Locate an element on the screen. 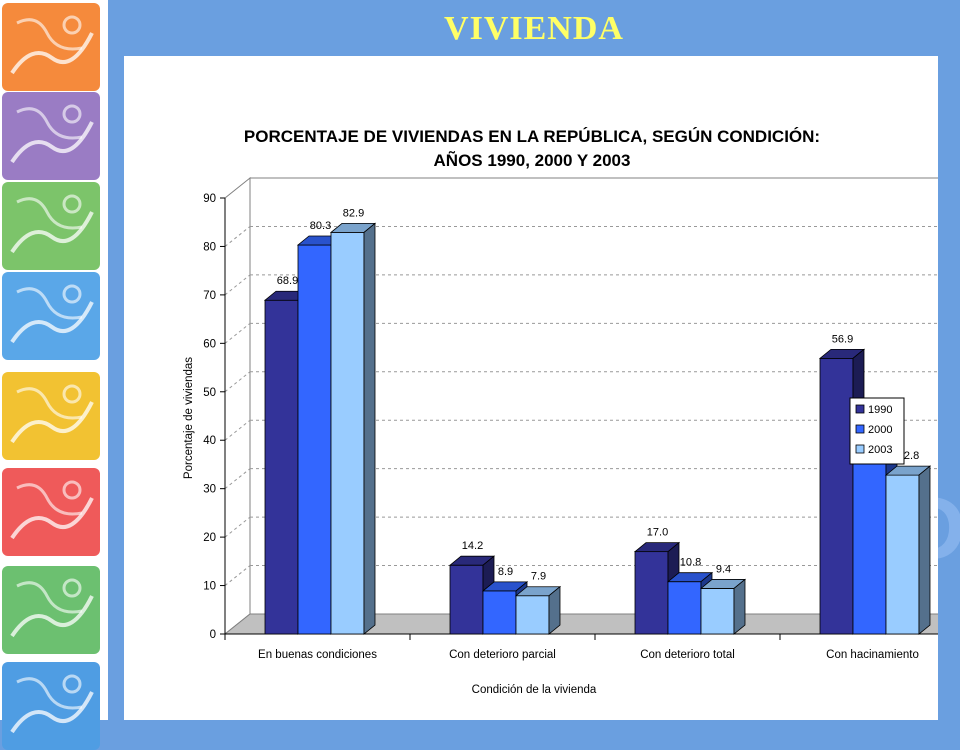 The height and width of the screenshot is (750, 960). chart-side-wall is located at coordinates (237, 406).